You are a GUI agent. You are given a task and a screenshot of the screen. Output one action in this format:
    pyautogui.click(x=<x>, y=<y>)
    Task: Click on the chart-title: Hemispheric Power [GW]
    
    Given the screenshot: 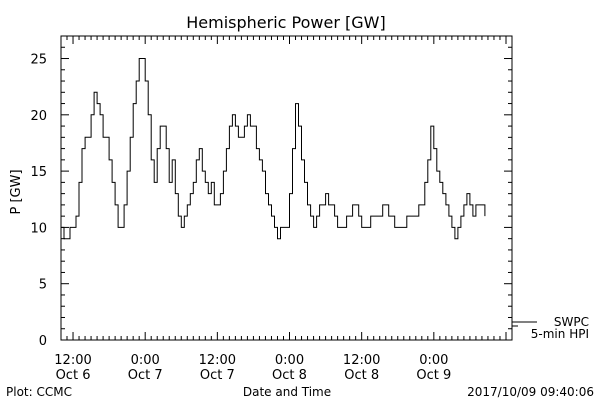 What is the action you would take?
    pyautogui.click(x=285, y=22)
    